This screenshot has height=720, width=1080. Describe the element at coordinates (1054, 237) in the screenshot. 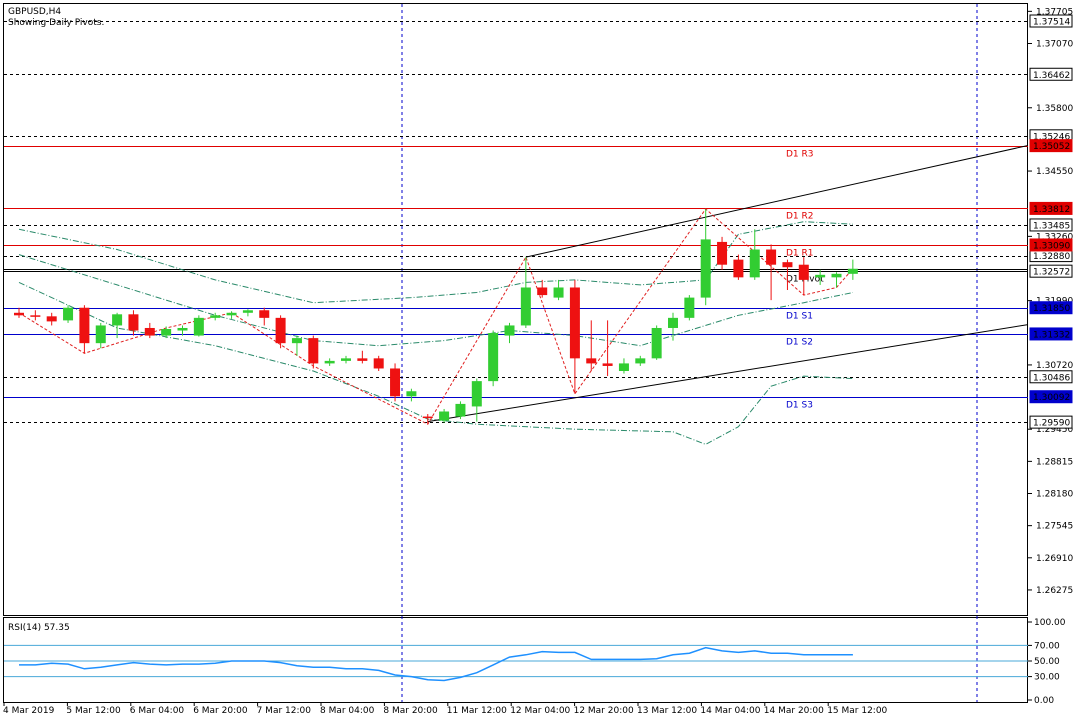

I see `price-tick-label: 1.33260` at that location.